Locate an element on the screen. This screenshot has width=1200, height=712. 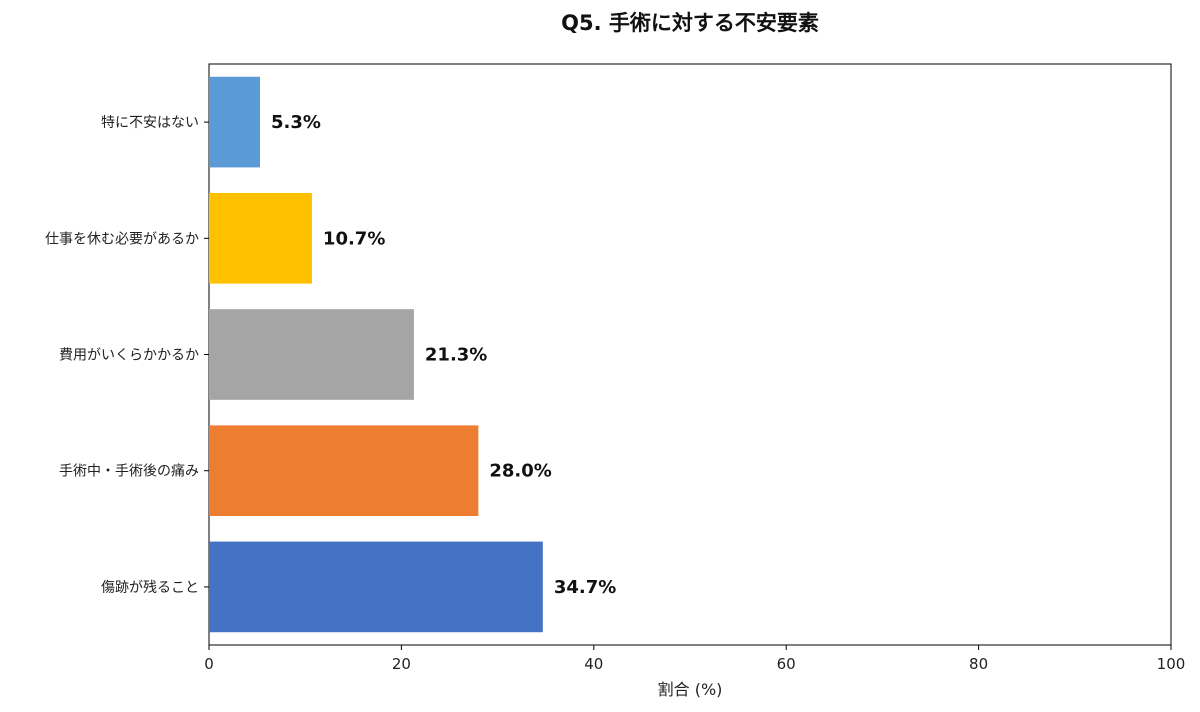
x-tick-label-100: 100 is located at coordinates (1171, 664).